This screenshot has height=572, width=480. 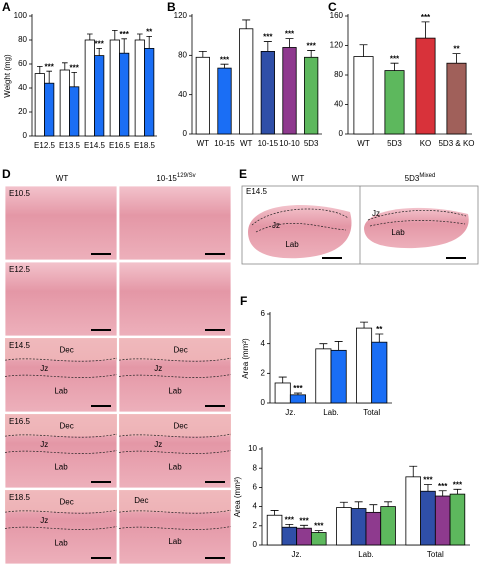 I want to click on column-header-text: WT, so click(x=62, y=178).